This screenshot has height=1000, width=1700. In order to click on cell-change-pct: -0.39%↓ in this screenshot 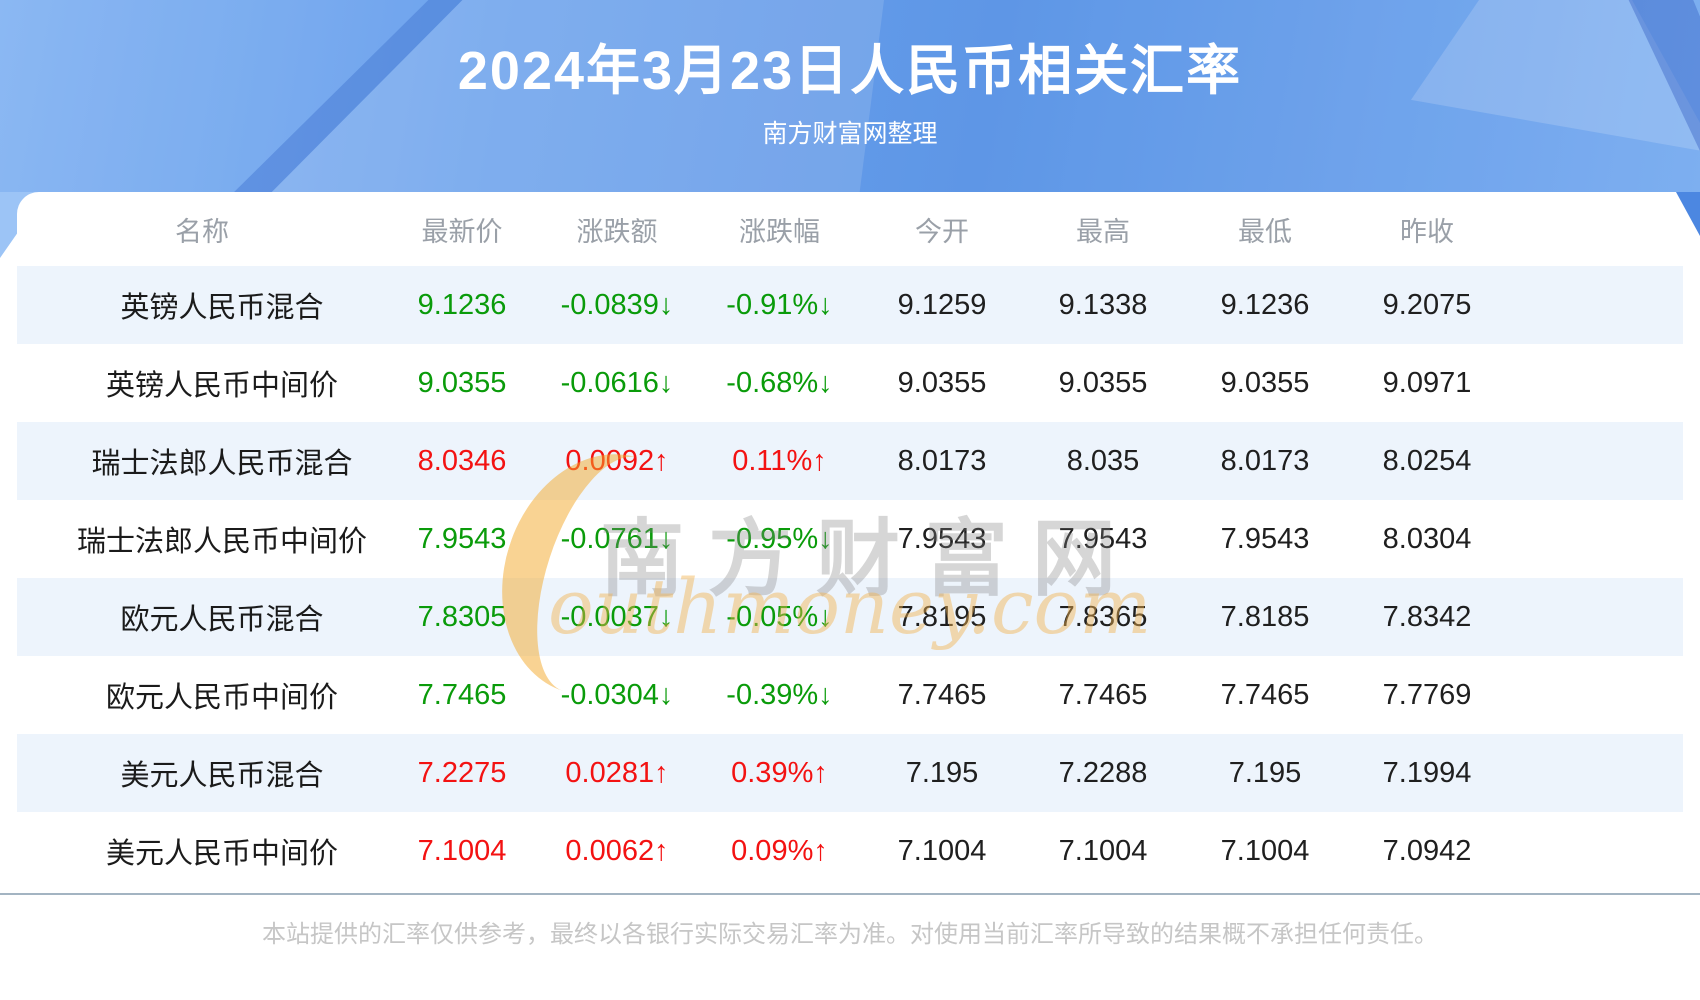, I will do `click(779, 694)`.